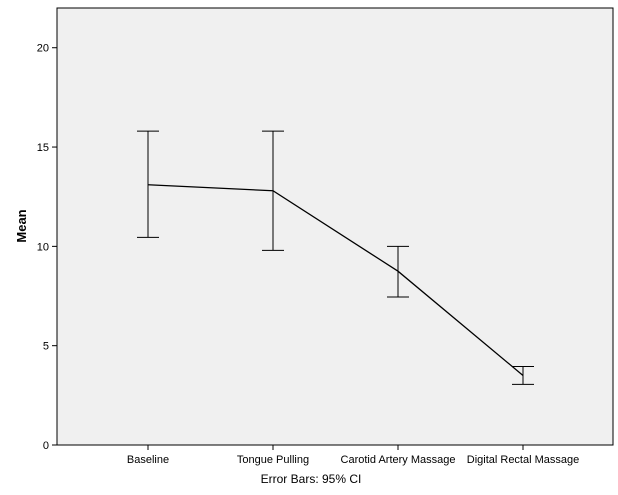 This screenshot has height=495, width=618. Describe the element at coordinates (46, 446) in the screenshot. I see `y-tick-label: 0` at that location.